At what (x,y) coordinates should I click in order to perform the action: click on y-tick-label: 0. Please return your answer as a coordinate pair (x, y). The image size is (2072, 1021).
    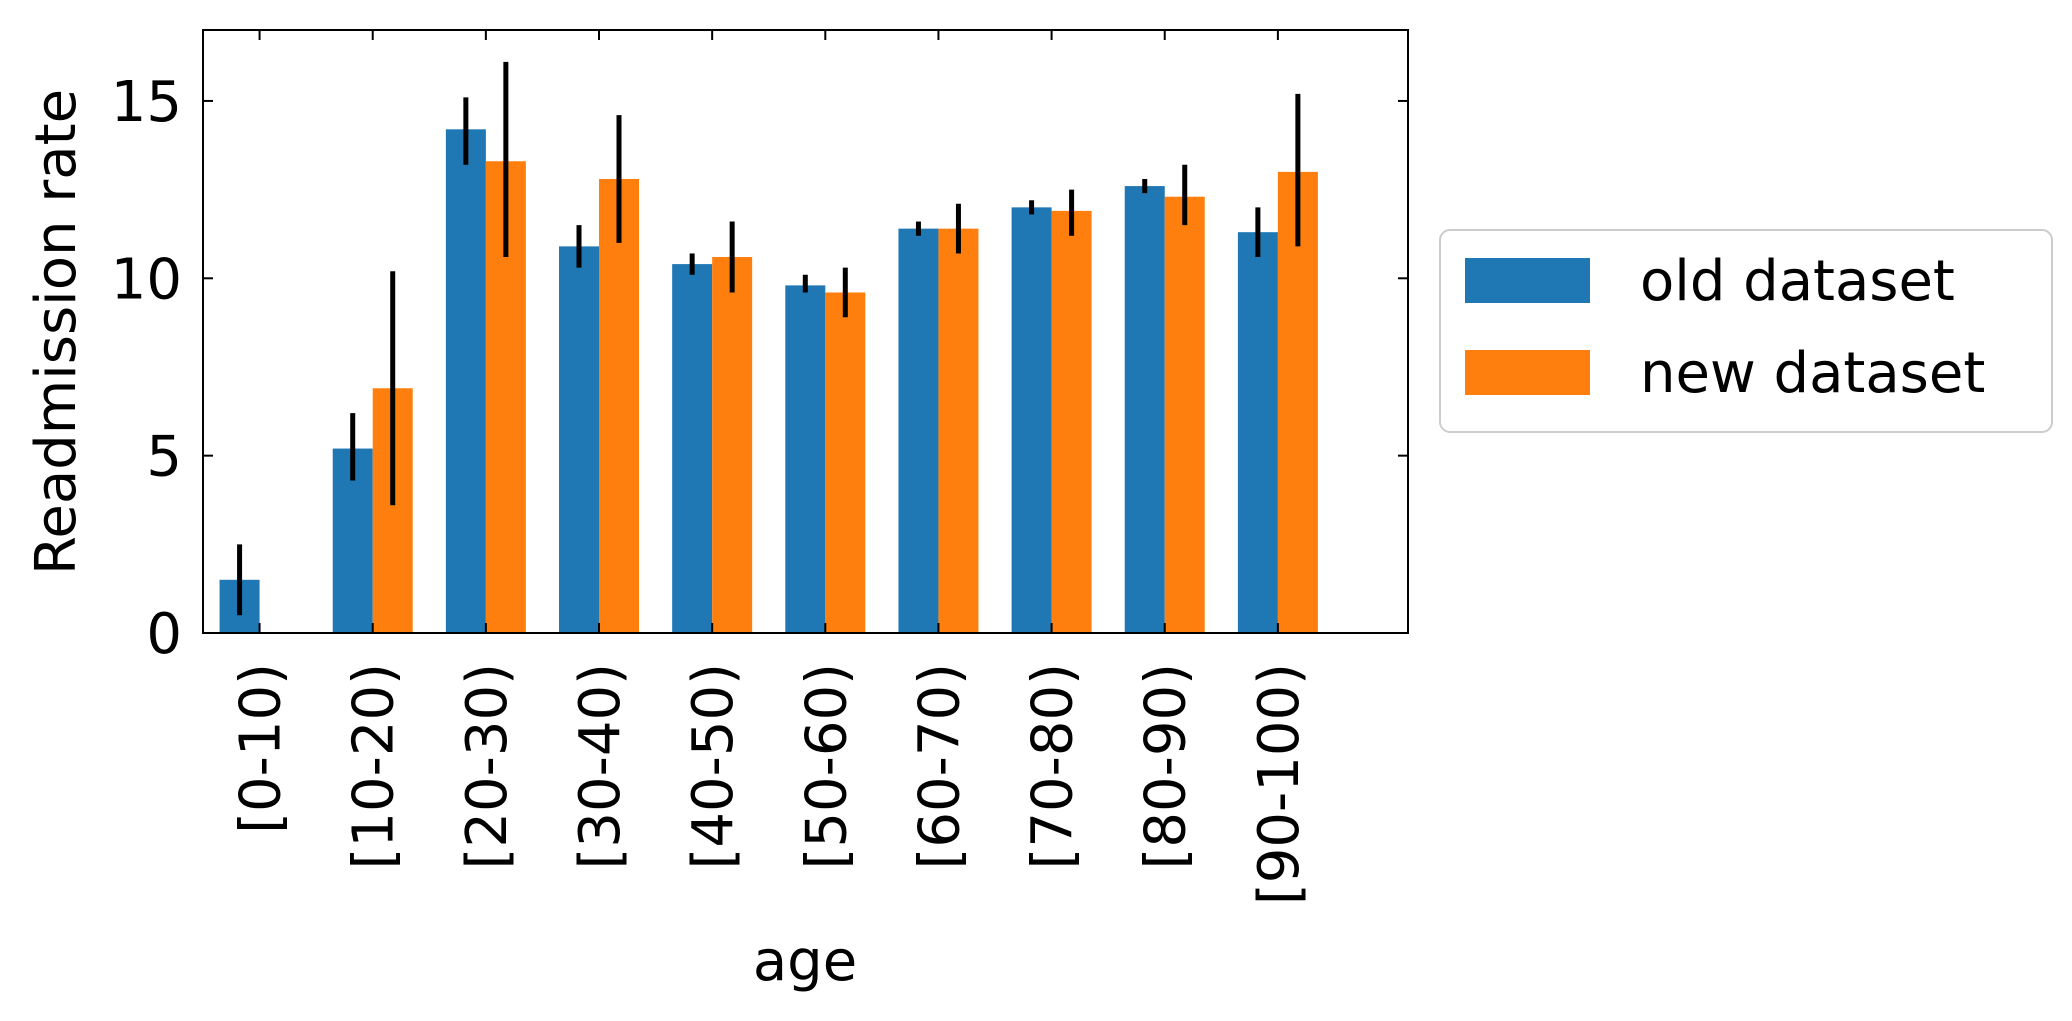
    Looking at the image, I should click on (164, 634).